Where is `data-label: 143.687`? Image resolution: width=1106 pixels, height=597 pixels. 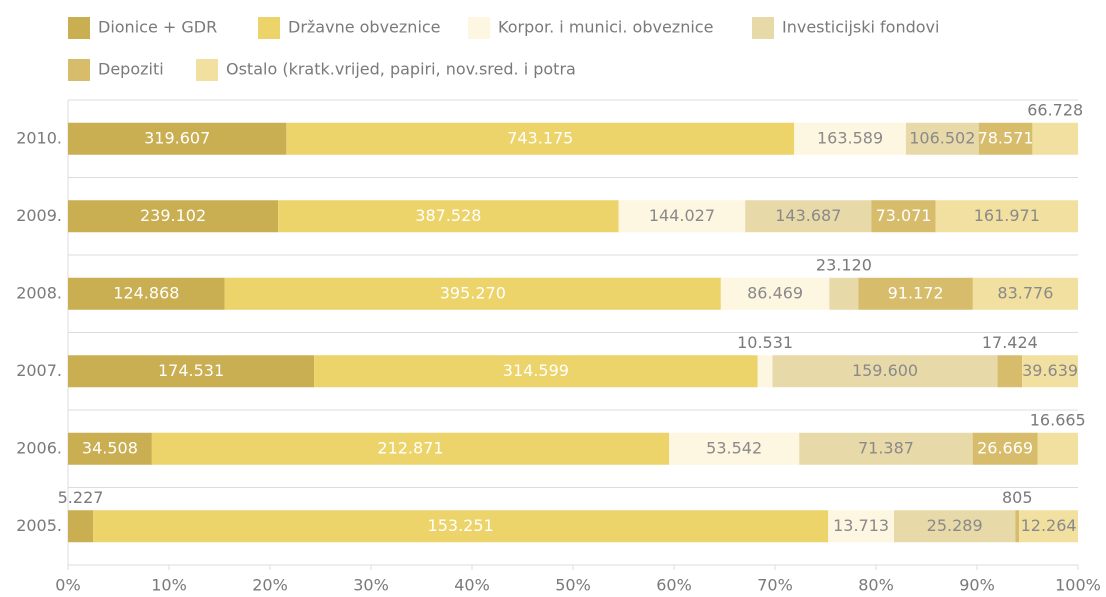
data-label: 143.687 is located at coordinates (808, 215).